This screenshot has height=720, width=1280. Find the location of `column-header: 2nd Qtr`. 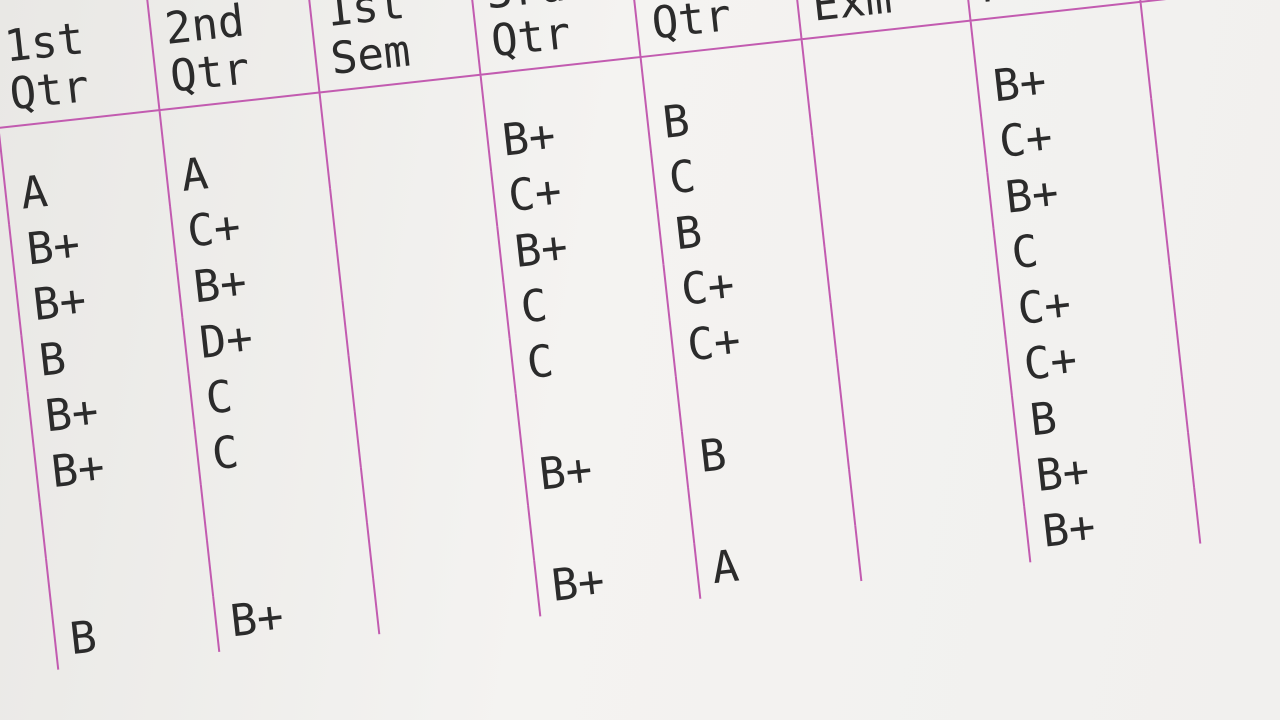

column-header: 2nd Qtr is located at coordinates (230, 55).